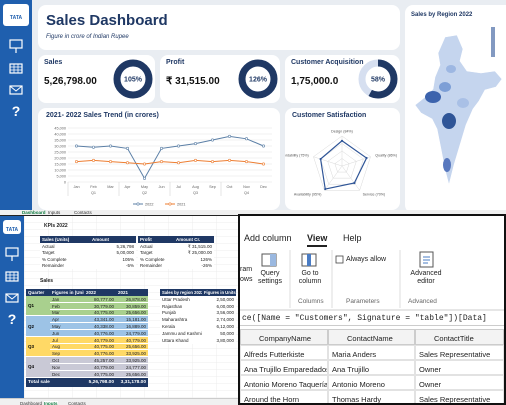 Image resolution: width=506 pixels, height=405 pixels. What do you see at coordinates (317, 240) in the screenshot?
I see `ribbon-tab: View` at bounding box center [317, 240].